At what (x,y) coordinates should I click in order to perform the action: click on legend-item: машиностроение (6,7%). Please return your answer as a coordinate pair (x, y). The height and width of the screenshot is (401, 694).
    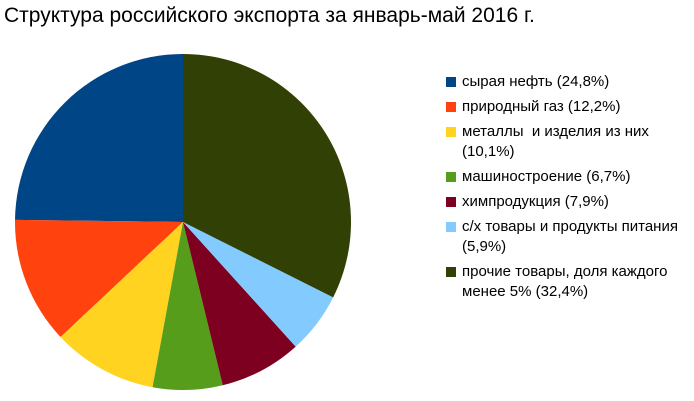
    Looking at the image, I should click on (568, 177).